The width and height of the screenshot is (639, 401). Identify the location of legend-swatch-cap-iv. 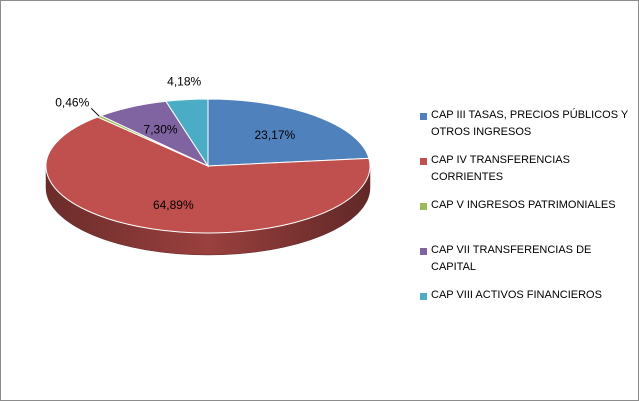
(423, 161).